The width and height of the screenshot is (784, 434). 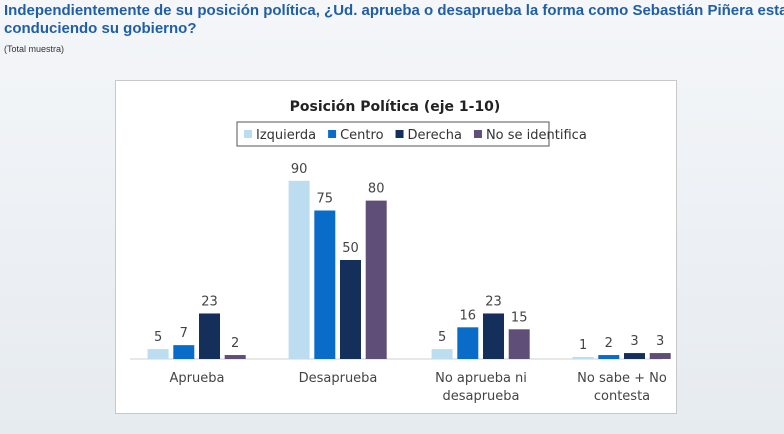 I want to click on x-tick-label: No sabe + No contesta, so click(x=622, y=387).